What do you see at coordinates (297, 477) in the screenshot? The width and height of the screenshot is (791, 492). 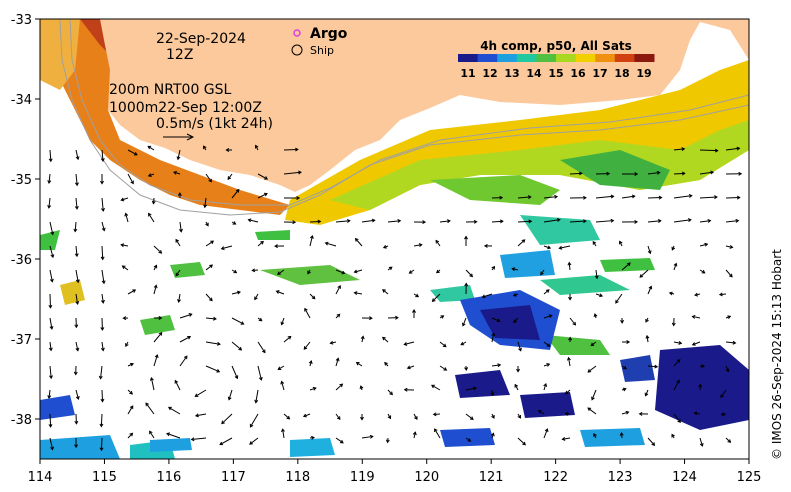 I see `x-tick-label: 118` at bounding box center [297, 477].